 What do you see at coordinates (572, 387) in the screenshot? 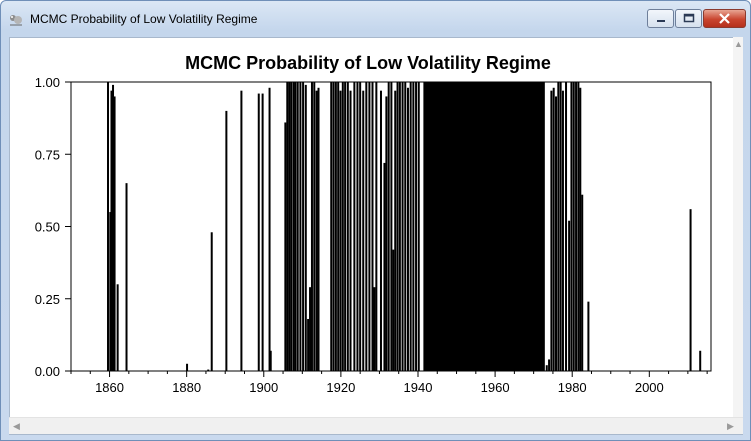
I see `x-tick-label: 1980` at bounding box center [572, 387].